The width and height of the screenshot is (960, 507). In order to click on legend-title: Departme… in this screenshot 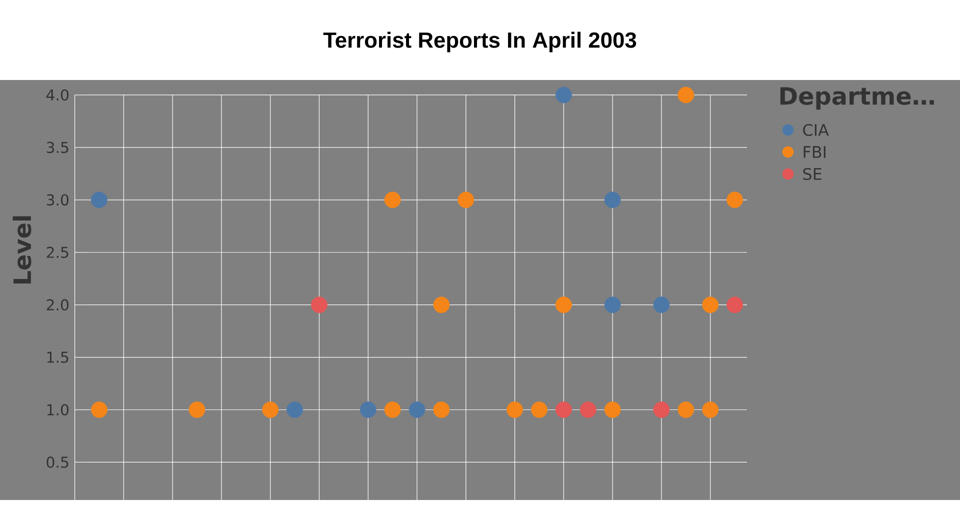, I will do `click(857, 98)`.